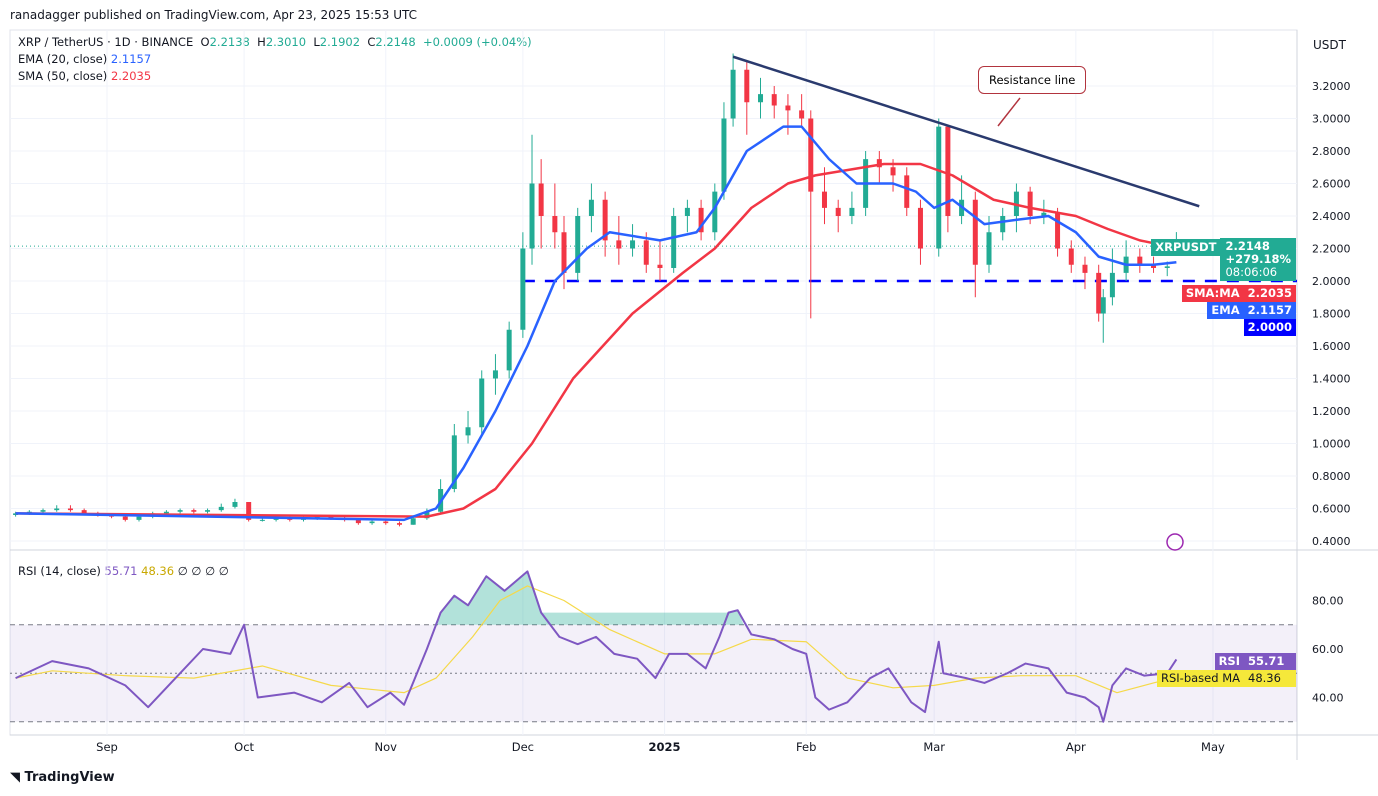 This screenshot has width=1378, height=796. I want to click on annotation-pointer, so click(1009, 112).